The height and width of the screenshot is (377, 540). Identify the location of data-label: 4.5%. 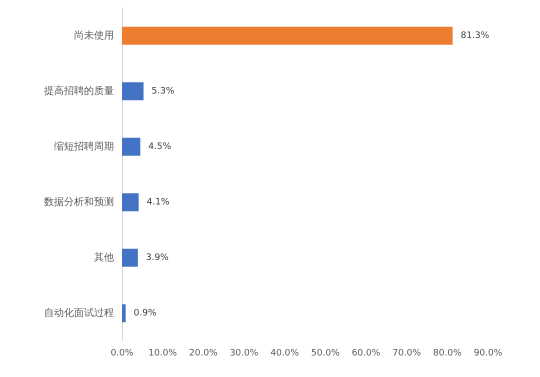
(160, 147).